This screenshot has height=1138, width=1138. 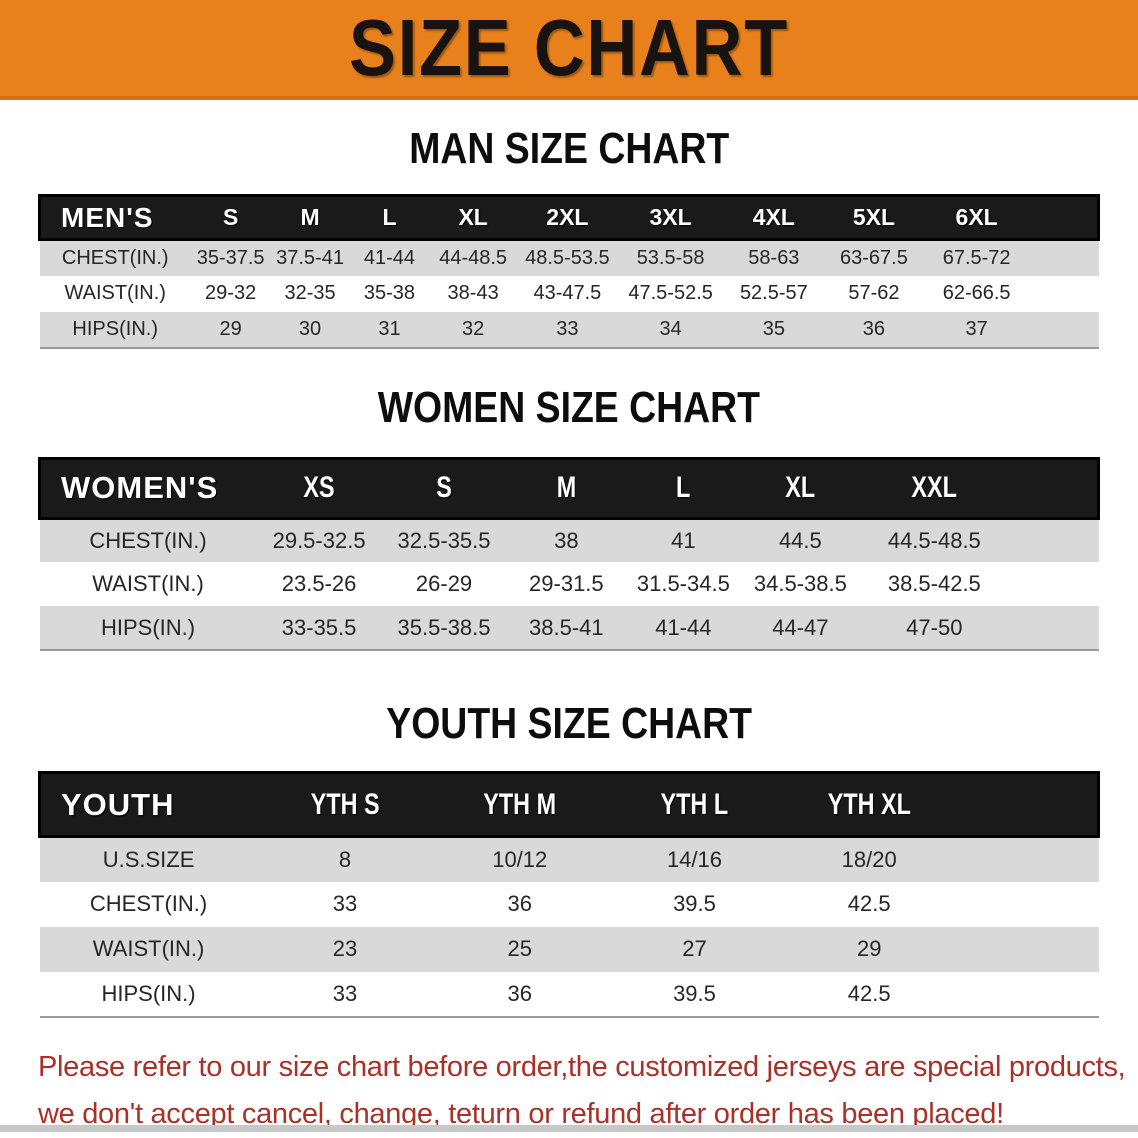 I want to click on measurement-cell: 48.5-53.5, so click(x=567, y=257).